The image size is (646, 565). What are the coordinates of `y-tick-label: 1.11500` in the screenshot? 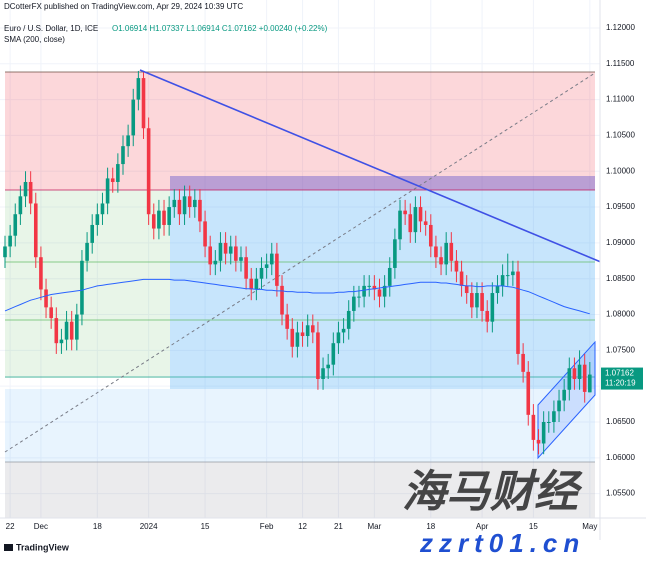 It's located at (620, 63).